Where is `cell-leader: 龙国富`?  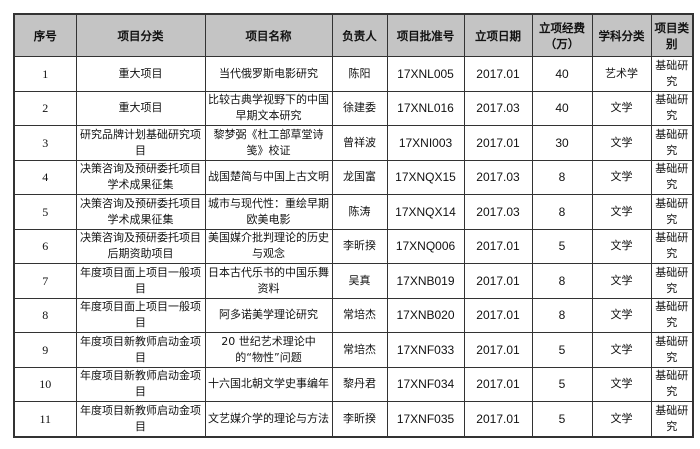
cell-leader: 龙国富 is located at coordinates (359, 177).